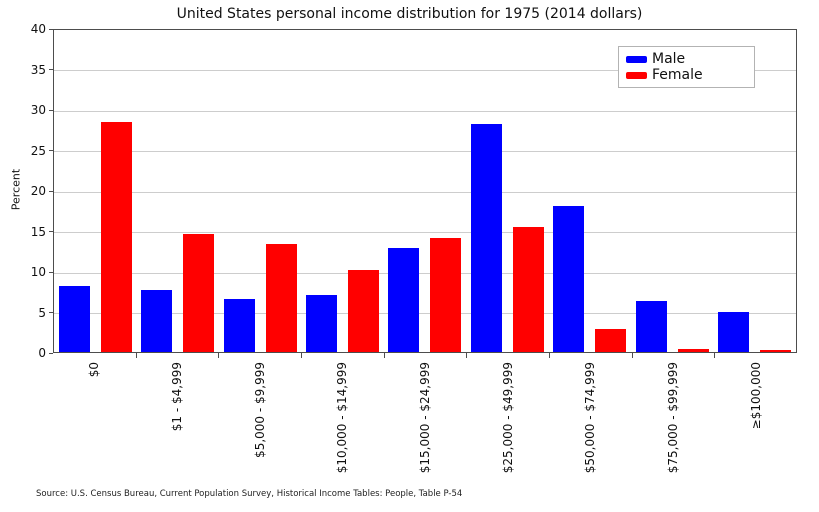  I want to click on male-color-swatch, so click(636, 59).